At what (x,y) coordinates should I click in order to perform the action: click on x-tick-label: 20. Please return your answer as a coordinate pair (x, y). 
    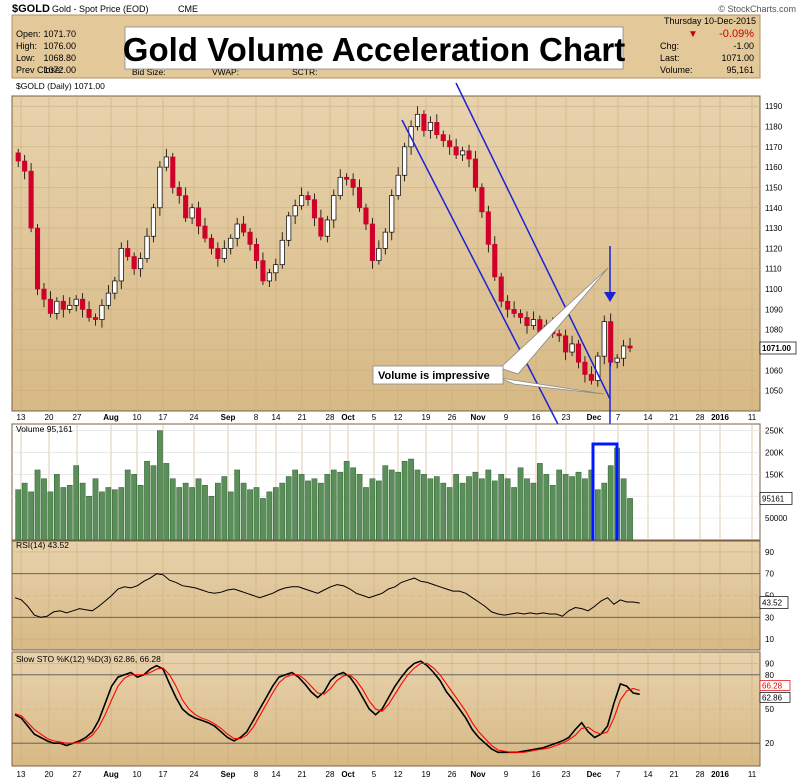
    Looking at the image, I should click on (49, 774).